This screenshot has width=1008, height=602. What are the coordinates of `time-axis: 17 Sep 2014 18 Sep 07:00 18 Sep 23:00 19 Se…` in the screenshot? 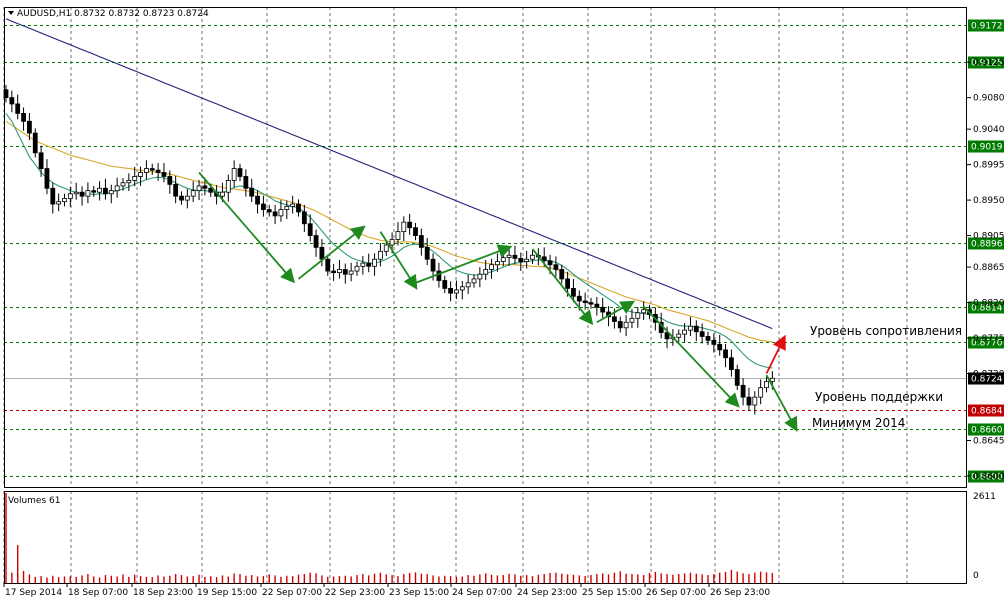 It's located at (386, 590).